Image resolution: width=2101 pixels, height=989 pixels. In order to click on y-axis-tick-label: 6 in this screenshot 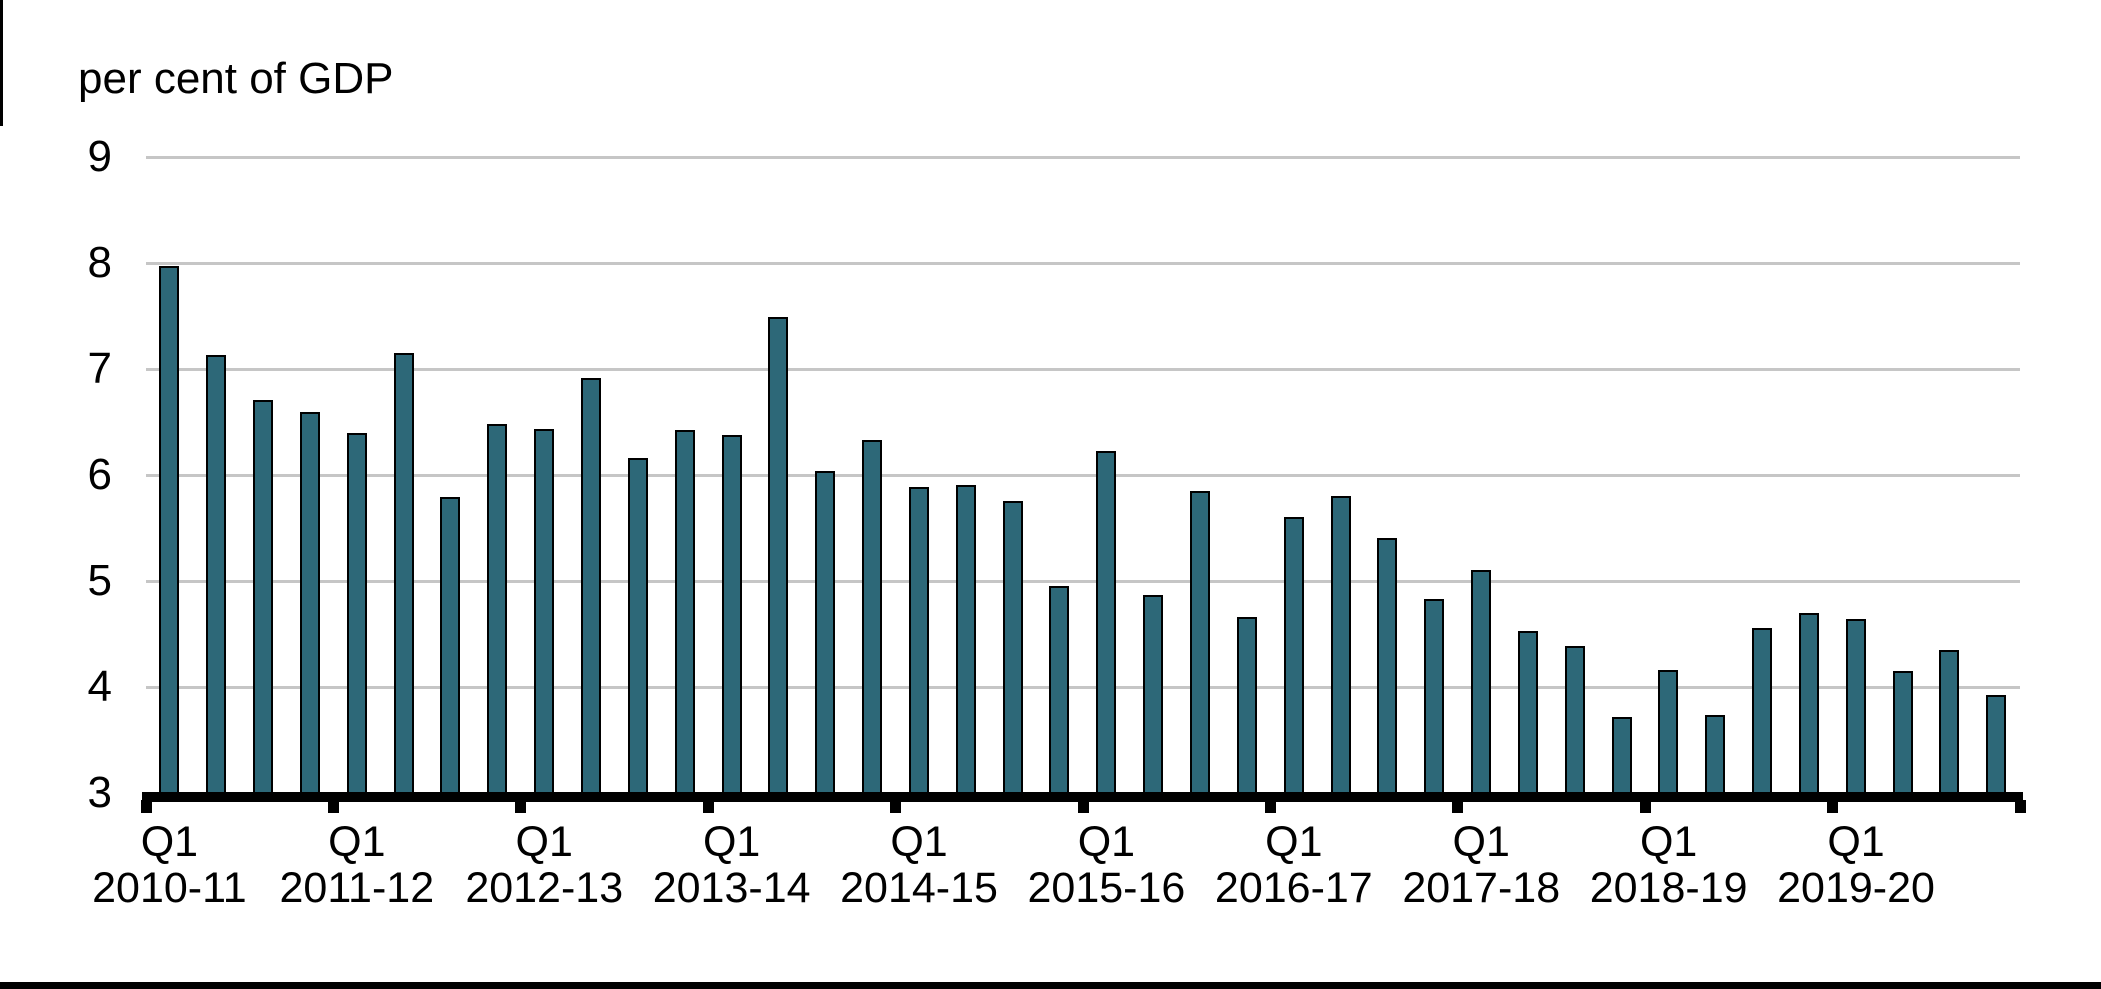, I will do `click(99, 474)`.